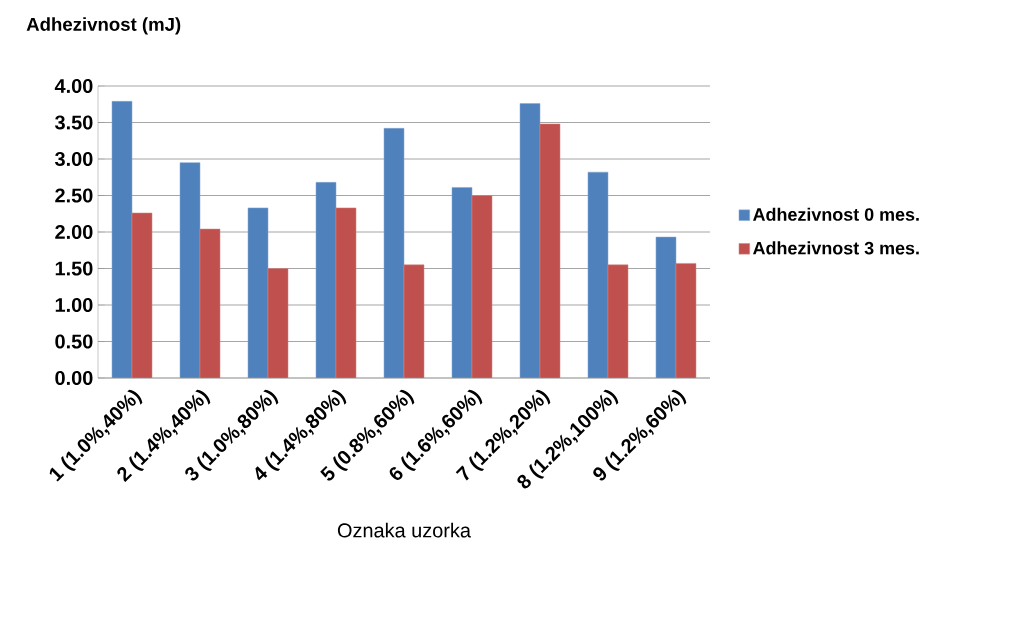  Describe the element at coordinates (530, 240) in the screenshot. I see `bar` at that location.